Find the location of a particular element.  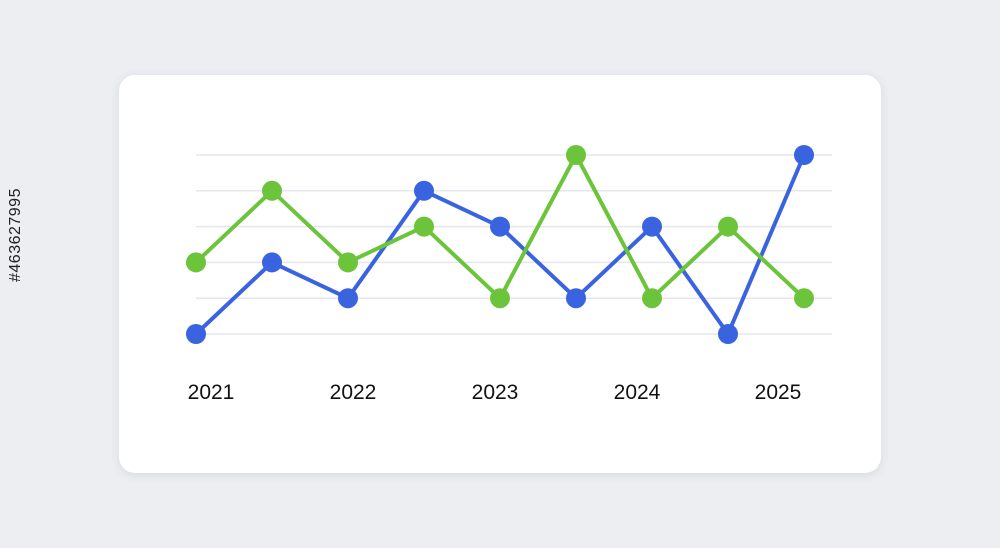

stock-id-text: #463627995 is located at coordinates (15, 235).